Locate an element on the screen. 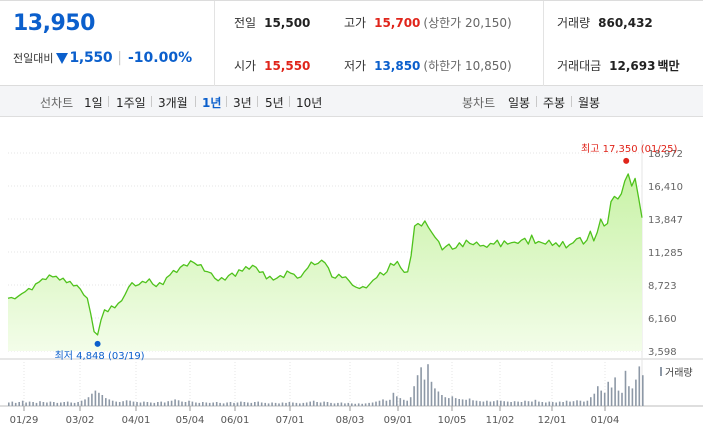  tab-period-1y: 1년 is located at coordinates (212, 103).